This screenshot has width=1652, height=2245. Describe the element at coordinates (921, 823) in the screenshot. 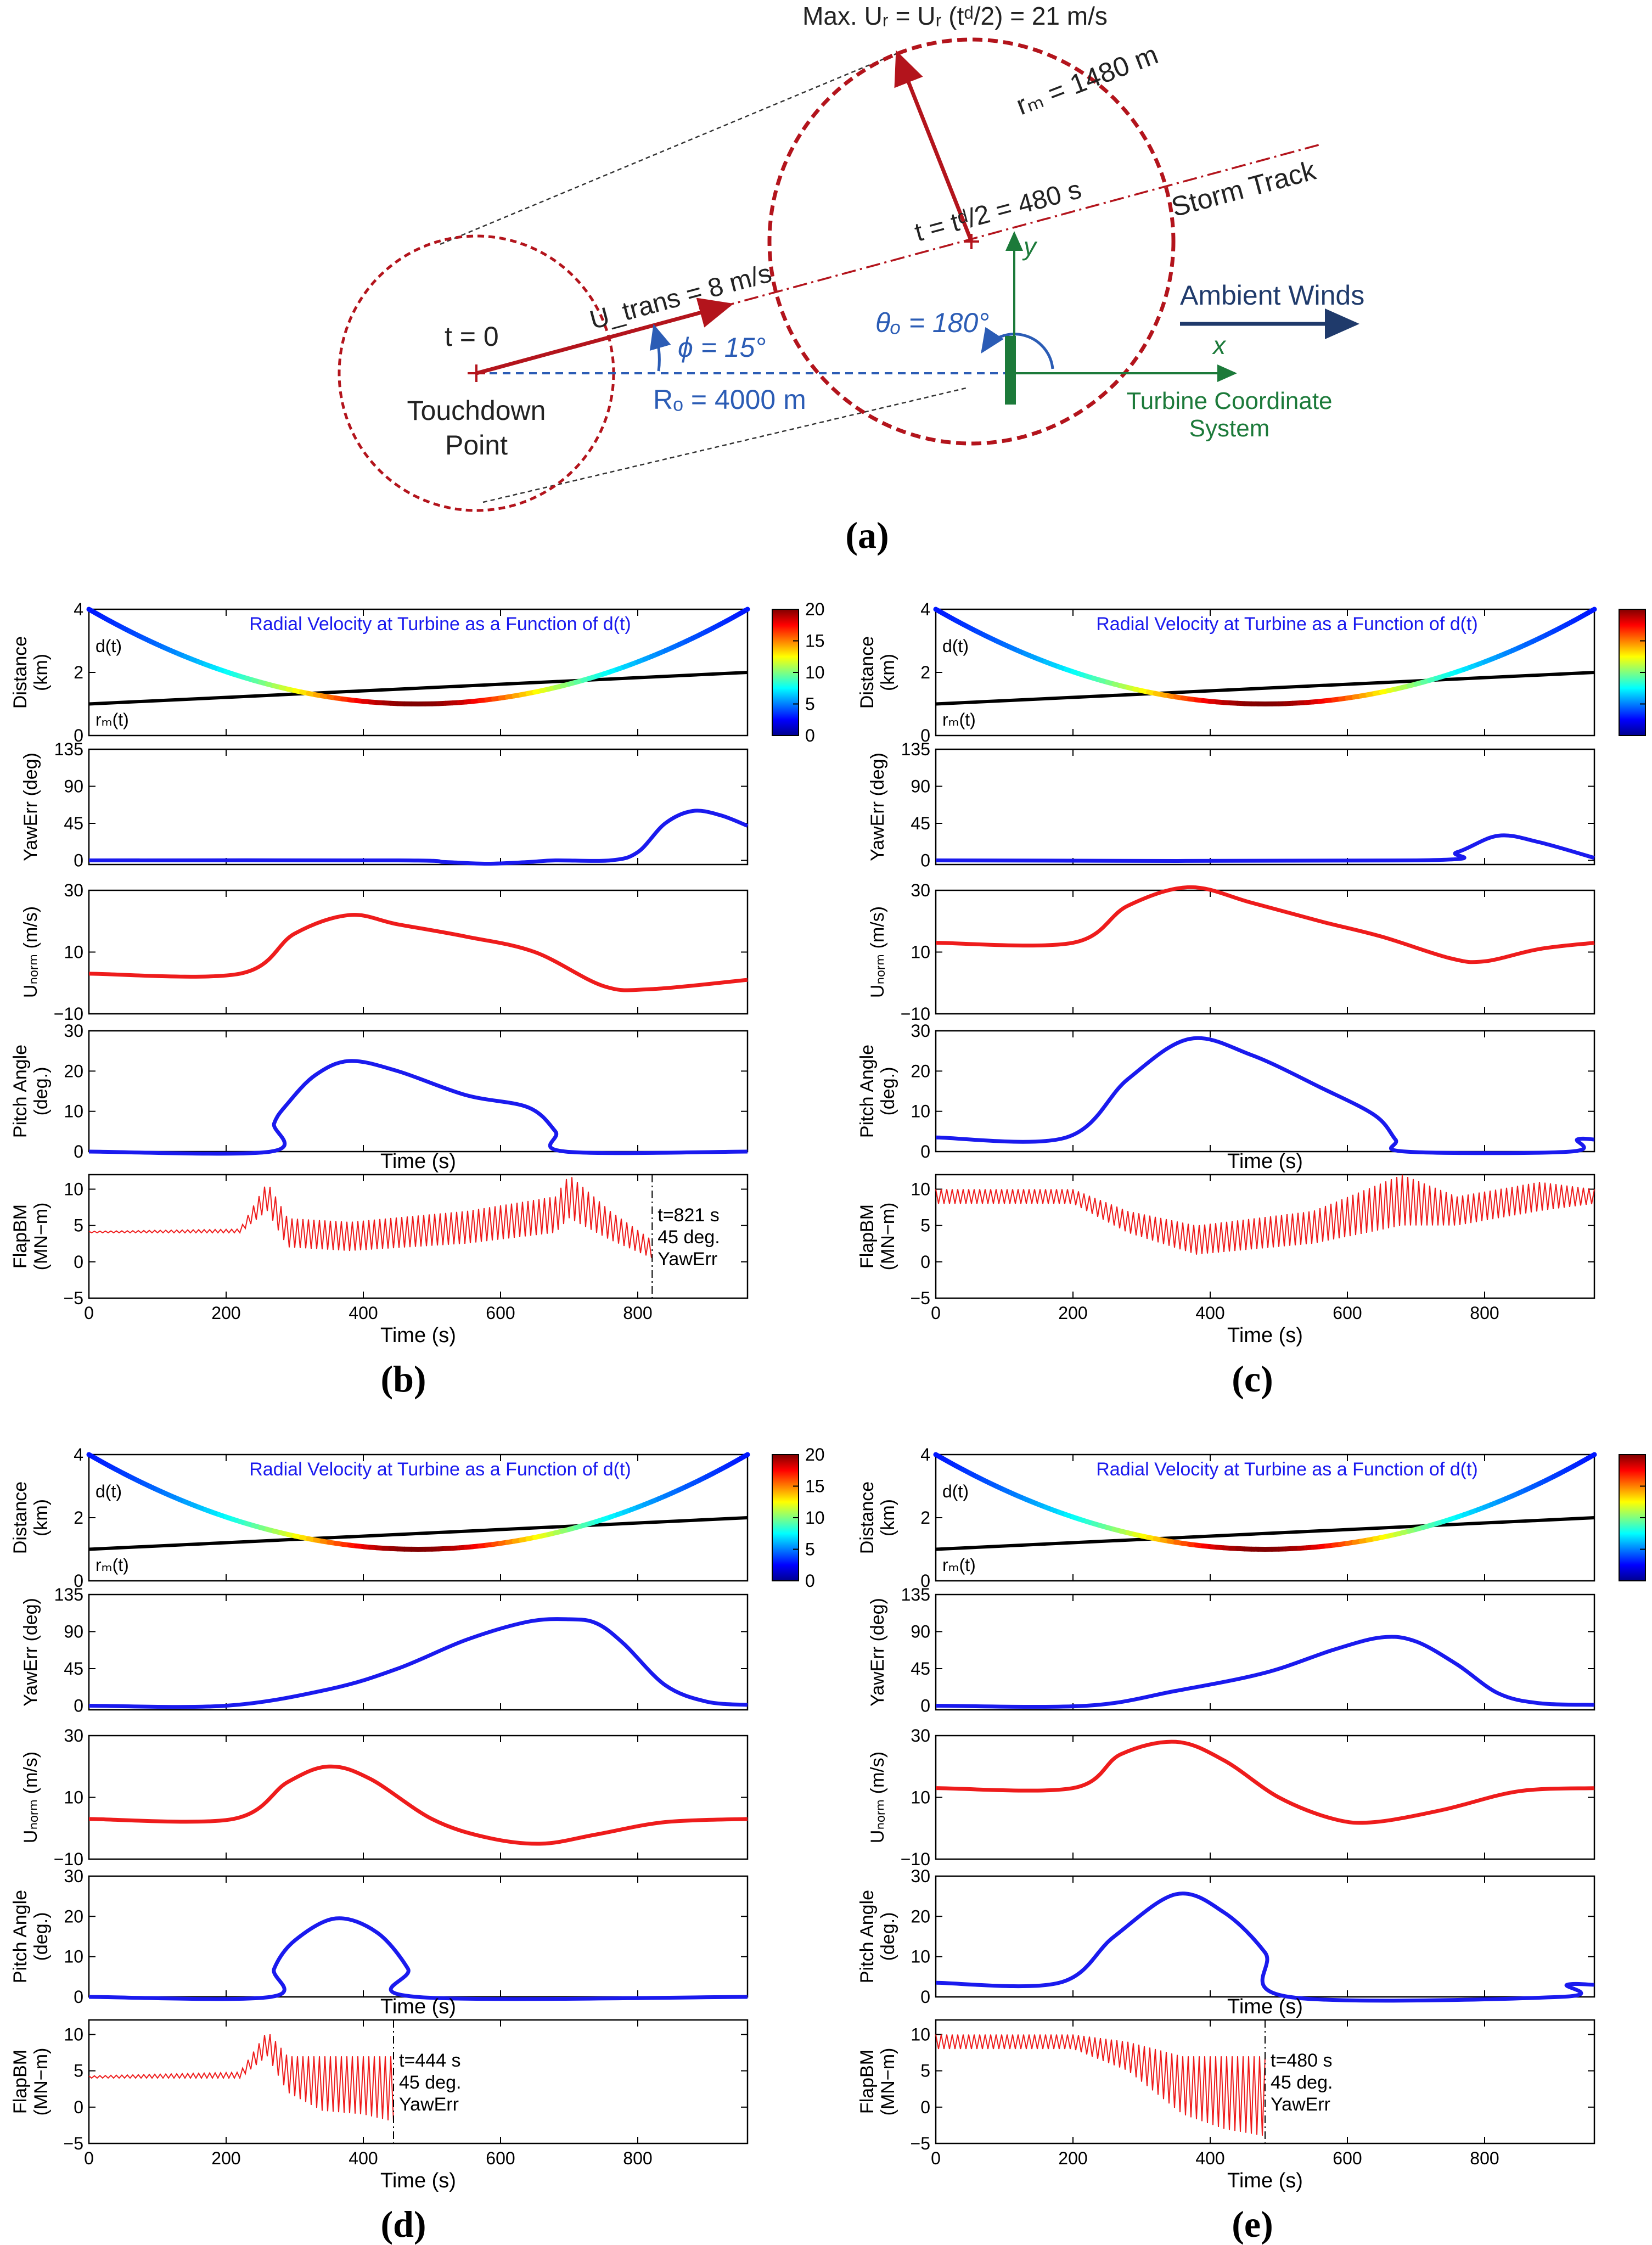

I see `yawerr-ytick-label: 45` at that location.